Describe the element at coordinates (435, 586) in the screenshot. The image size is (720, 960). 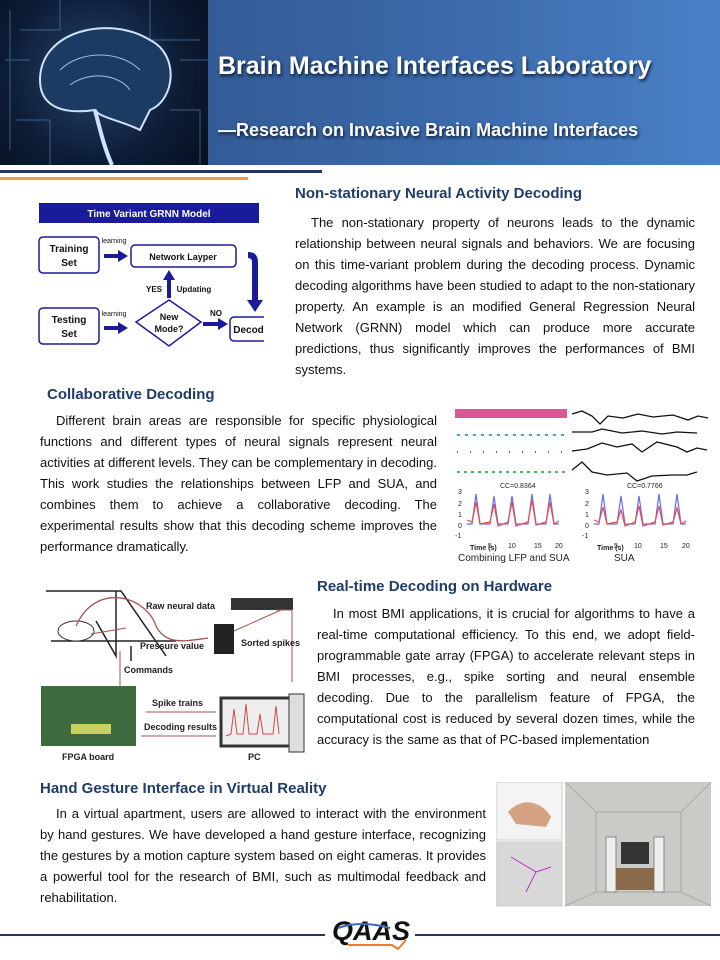
I see `section-heading-hardware: Real-time Decoding on Hardware` at that location.